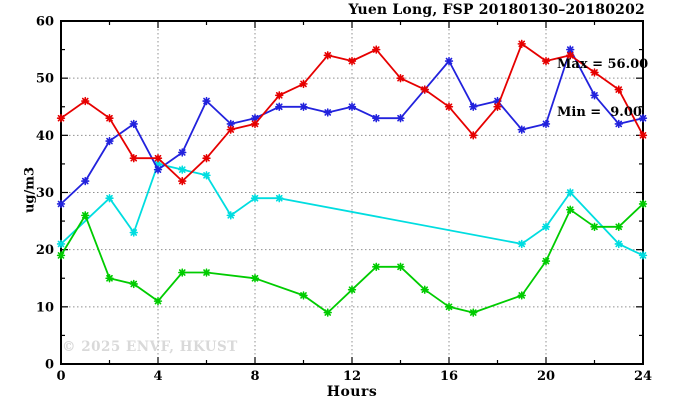 The height and width of the screenshot is (409, 674). Describe the element at coordinates (352, 376) in the screenshot. I see `x-tick-label: 12` at that location.